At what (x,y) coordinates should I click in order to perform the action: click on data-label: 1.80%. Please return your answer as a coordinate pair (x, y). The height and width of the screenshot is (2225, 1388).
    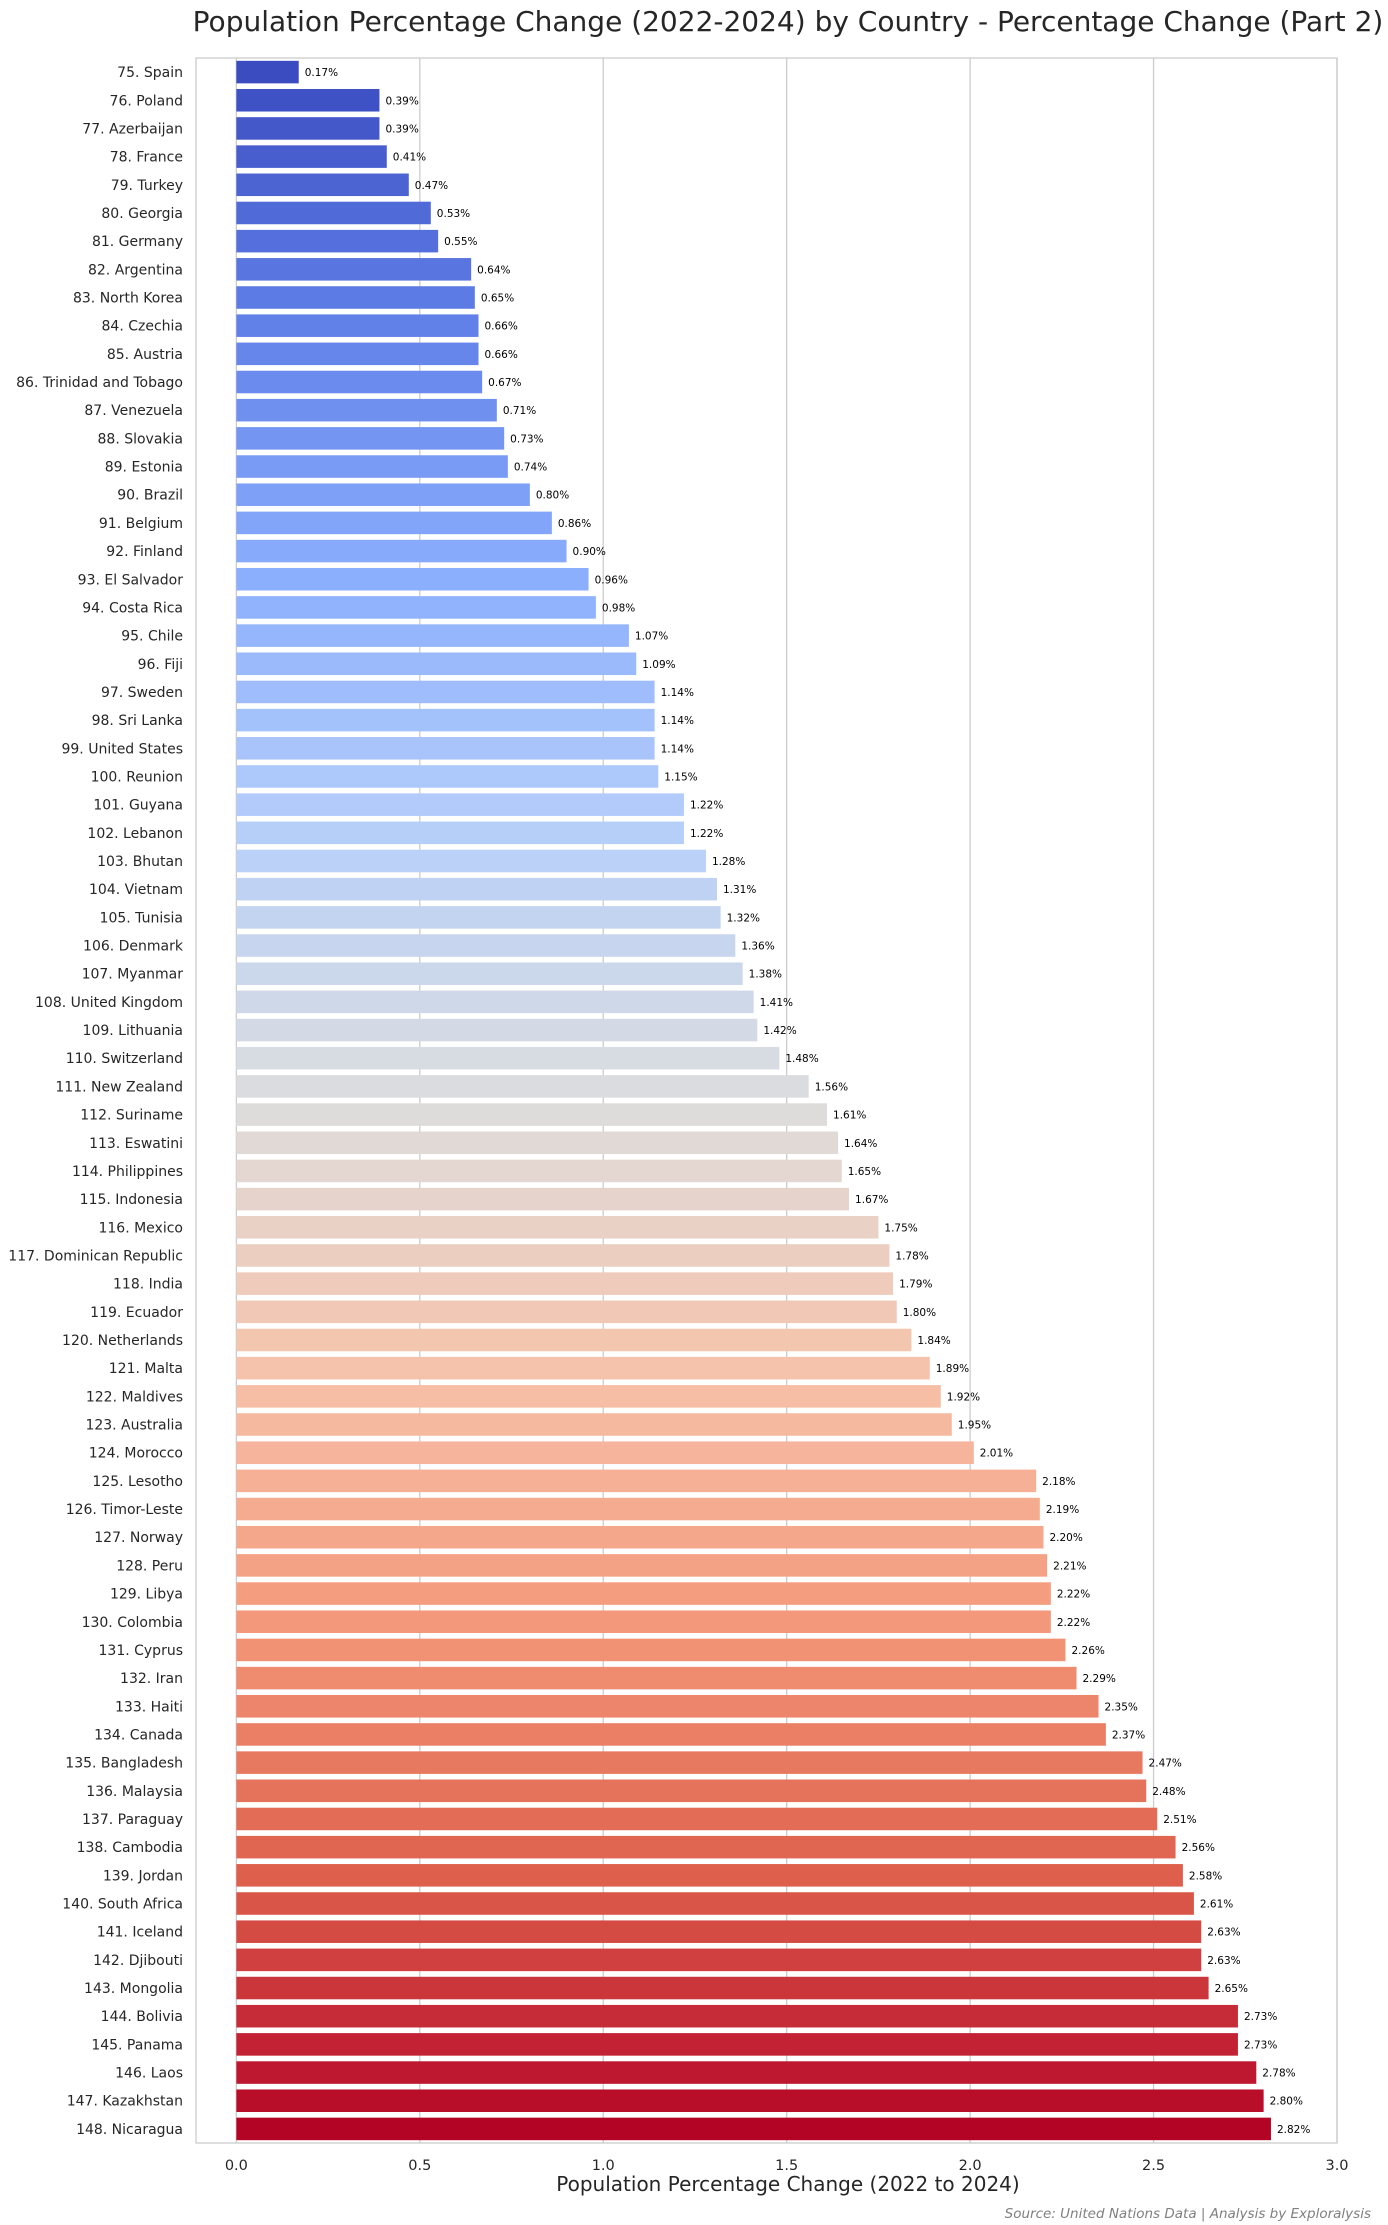
    Looking at the image, I should click on (919, 1313).